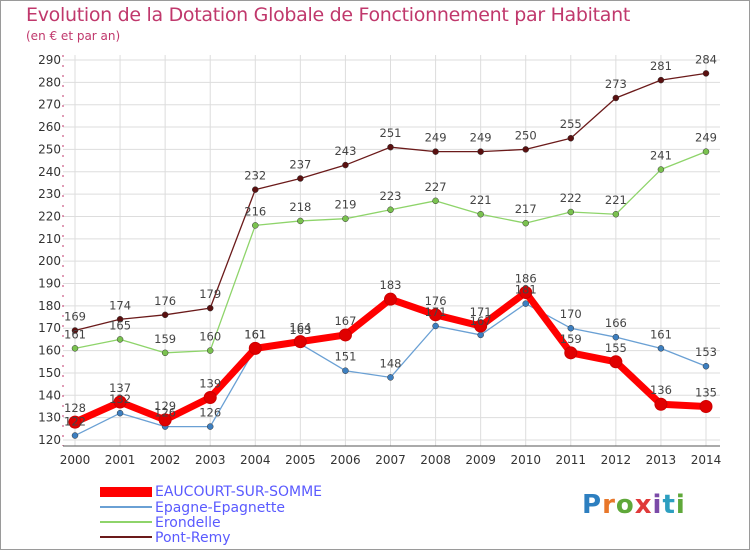  Describe the element at coordinates (165, 301) in the screenshot. I see `data-label: 176` at that location.